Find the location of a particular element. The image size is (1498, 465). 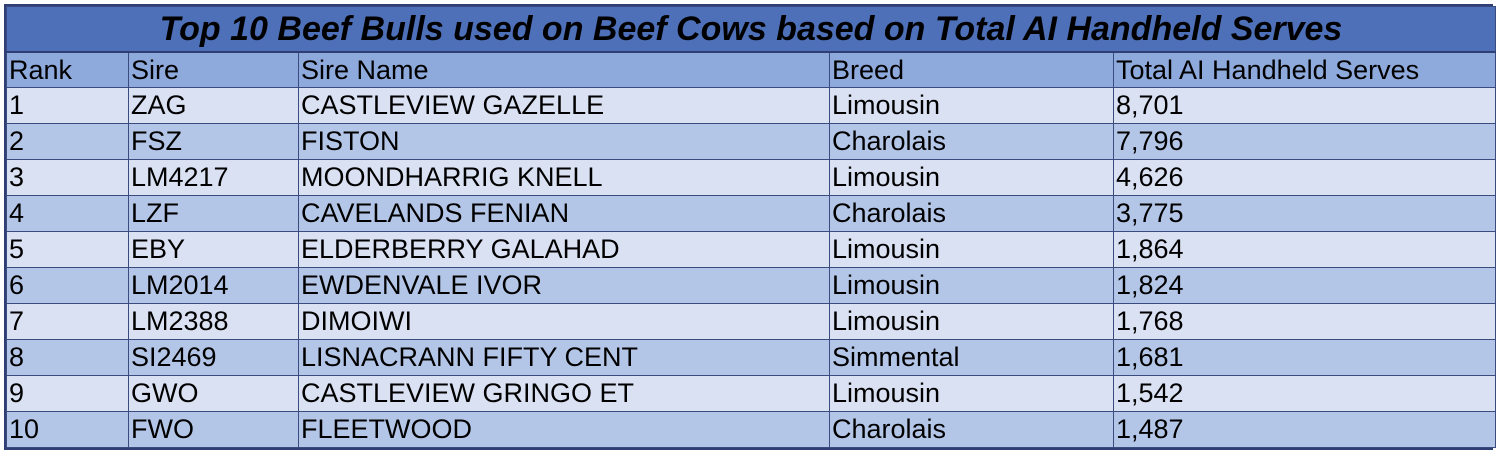

cell-sire-name: CAVELANDS FENIAN is located at coordinates (564, 213).